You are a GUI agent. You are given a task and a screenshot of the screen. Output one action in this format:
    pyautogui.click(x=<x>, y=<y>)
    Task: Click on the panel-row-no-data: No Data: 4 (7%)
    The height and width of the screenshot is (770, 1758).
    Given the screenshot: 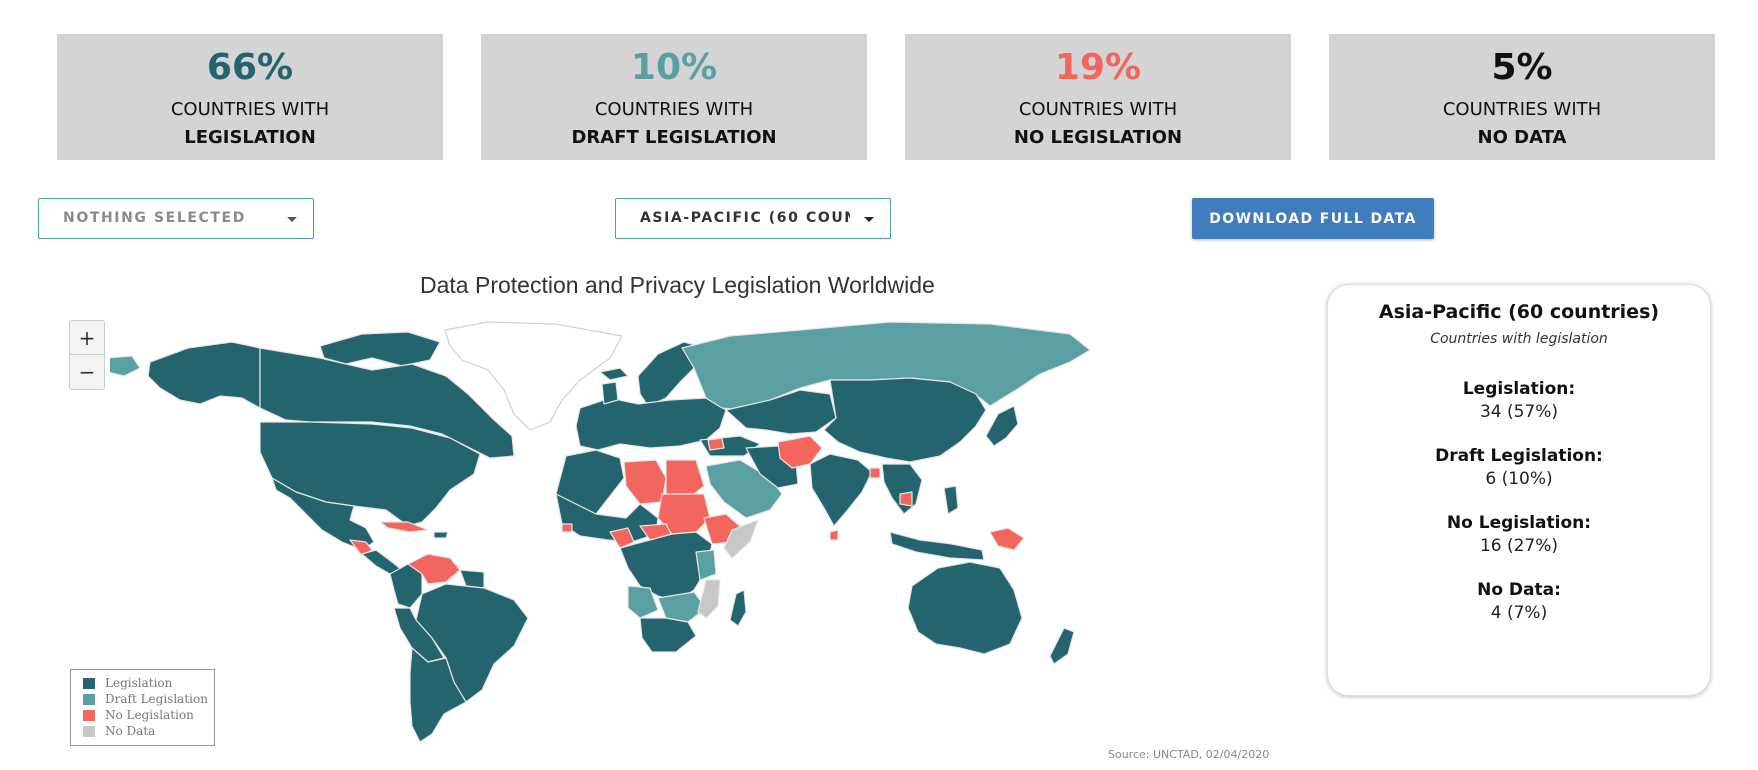 What is the action you would take?
    pyautogui.click(x=1519, y=601)
    